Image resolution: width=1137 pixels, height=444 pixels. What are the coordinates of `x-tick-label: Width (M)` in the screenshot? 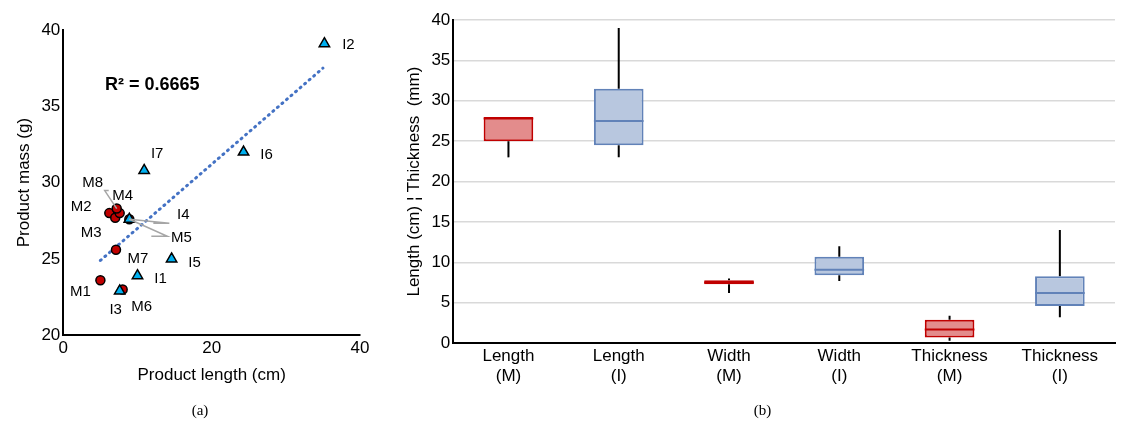 It's located at (729, 366).